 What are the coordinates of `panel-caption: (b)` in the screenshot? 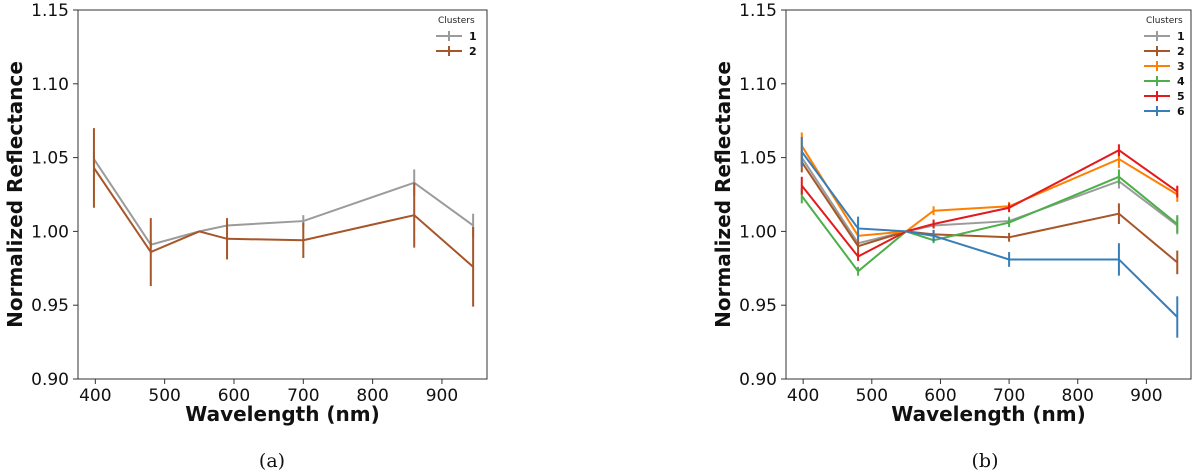 It's located at (985, 461).